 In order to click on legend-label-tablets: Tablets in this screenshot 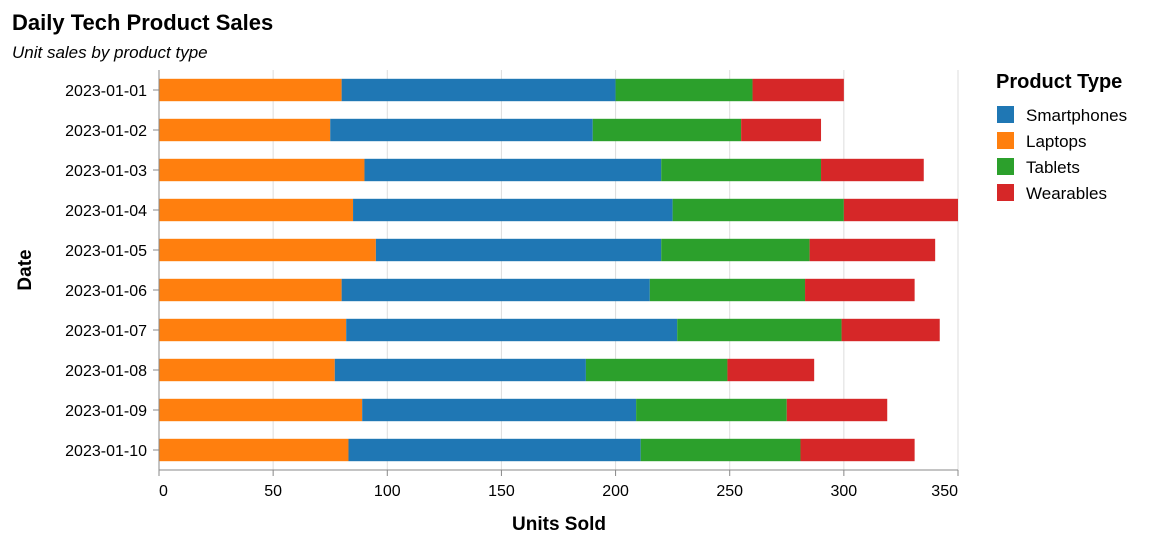, I will do `click(1053, 167)`.